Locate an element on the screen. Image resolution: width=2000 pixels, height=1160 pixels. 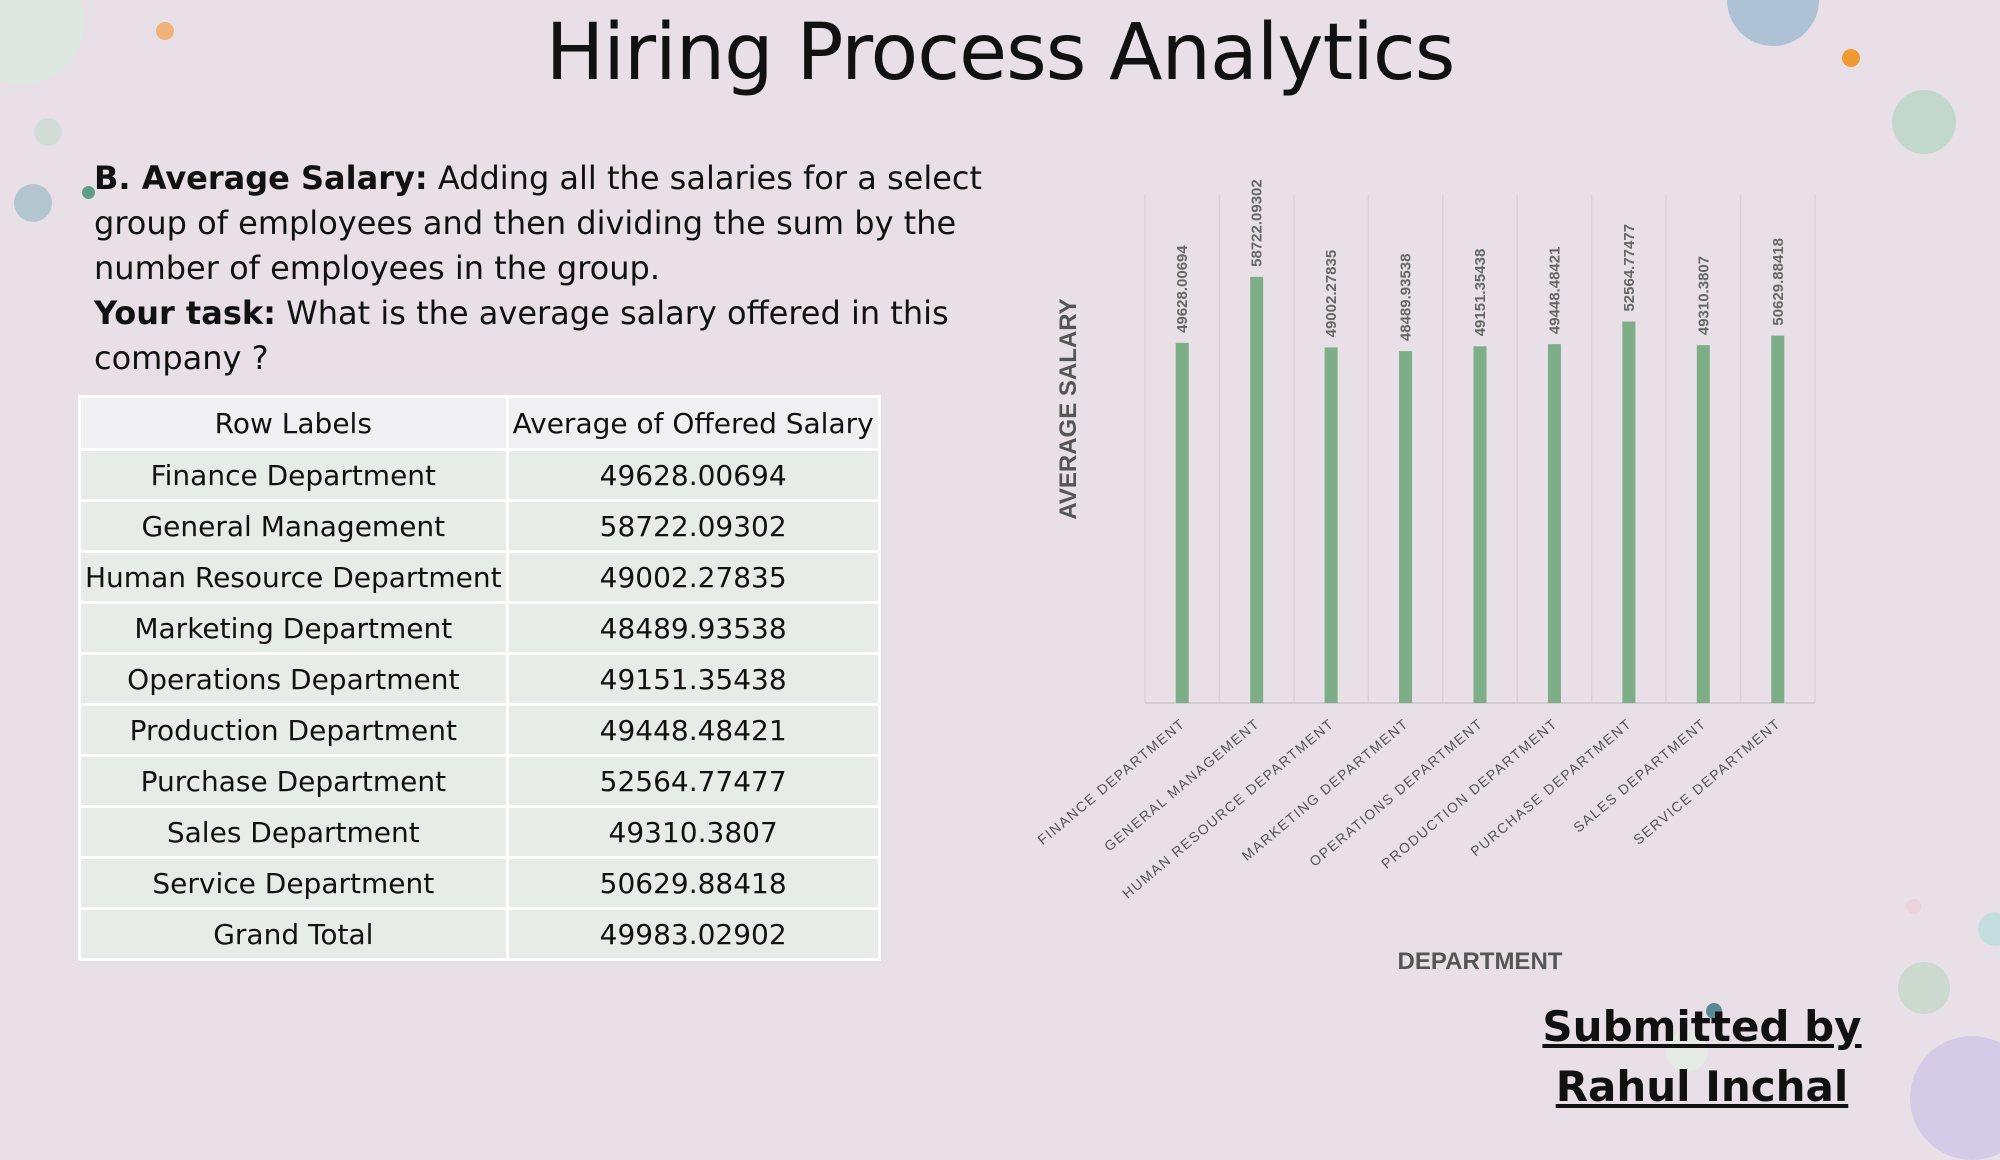
data-label: 49151.35438 is located at coordinates (1480, 293).